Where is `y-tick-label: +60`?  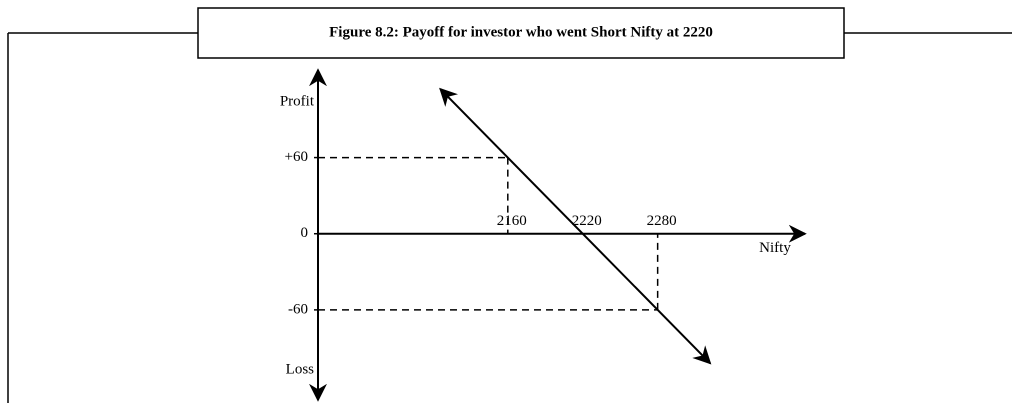 y-tick-label: +60 is located at coordinates (296, 157).